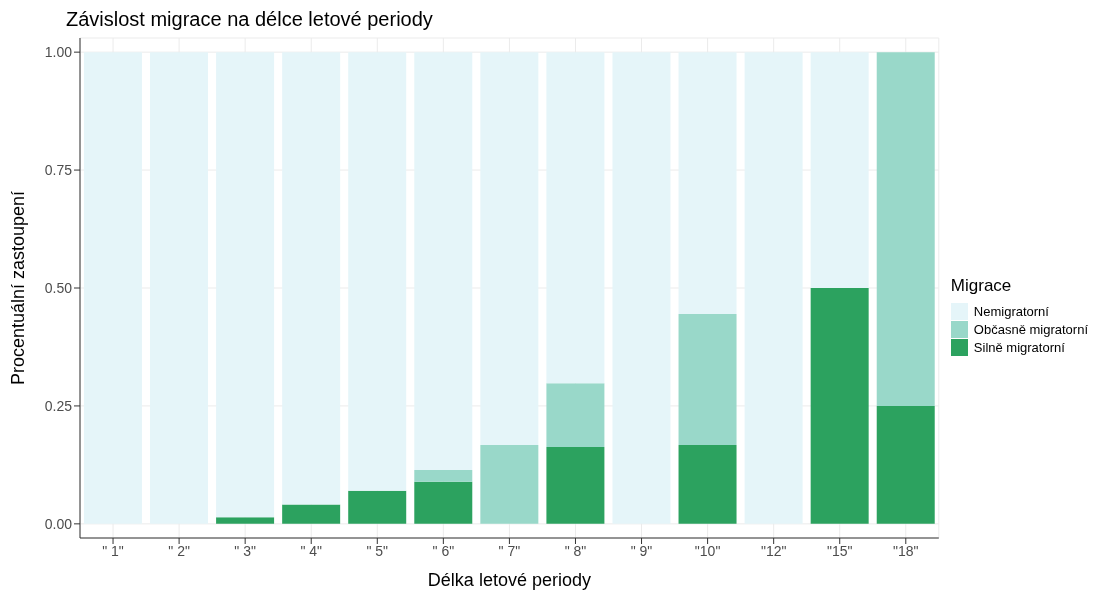 This screenshot has height=605, width=1105. What do you see at coordinates (311, 550) in the screenshot?
I see `x-tick-label: " 4"` at bounding box center [311, 550].